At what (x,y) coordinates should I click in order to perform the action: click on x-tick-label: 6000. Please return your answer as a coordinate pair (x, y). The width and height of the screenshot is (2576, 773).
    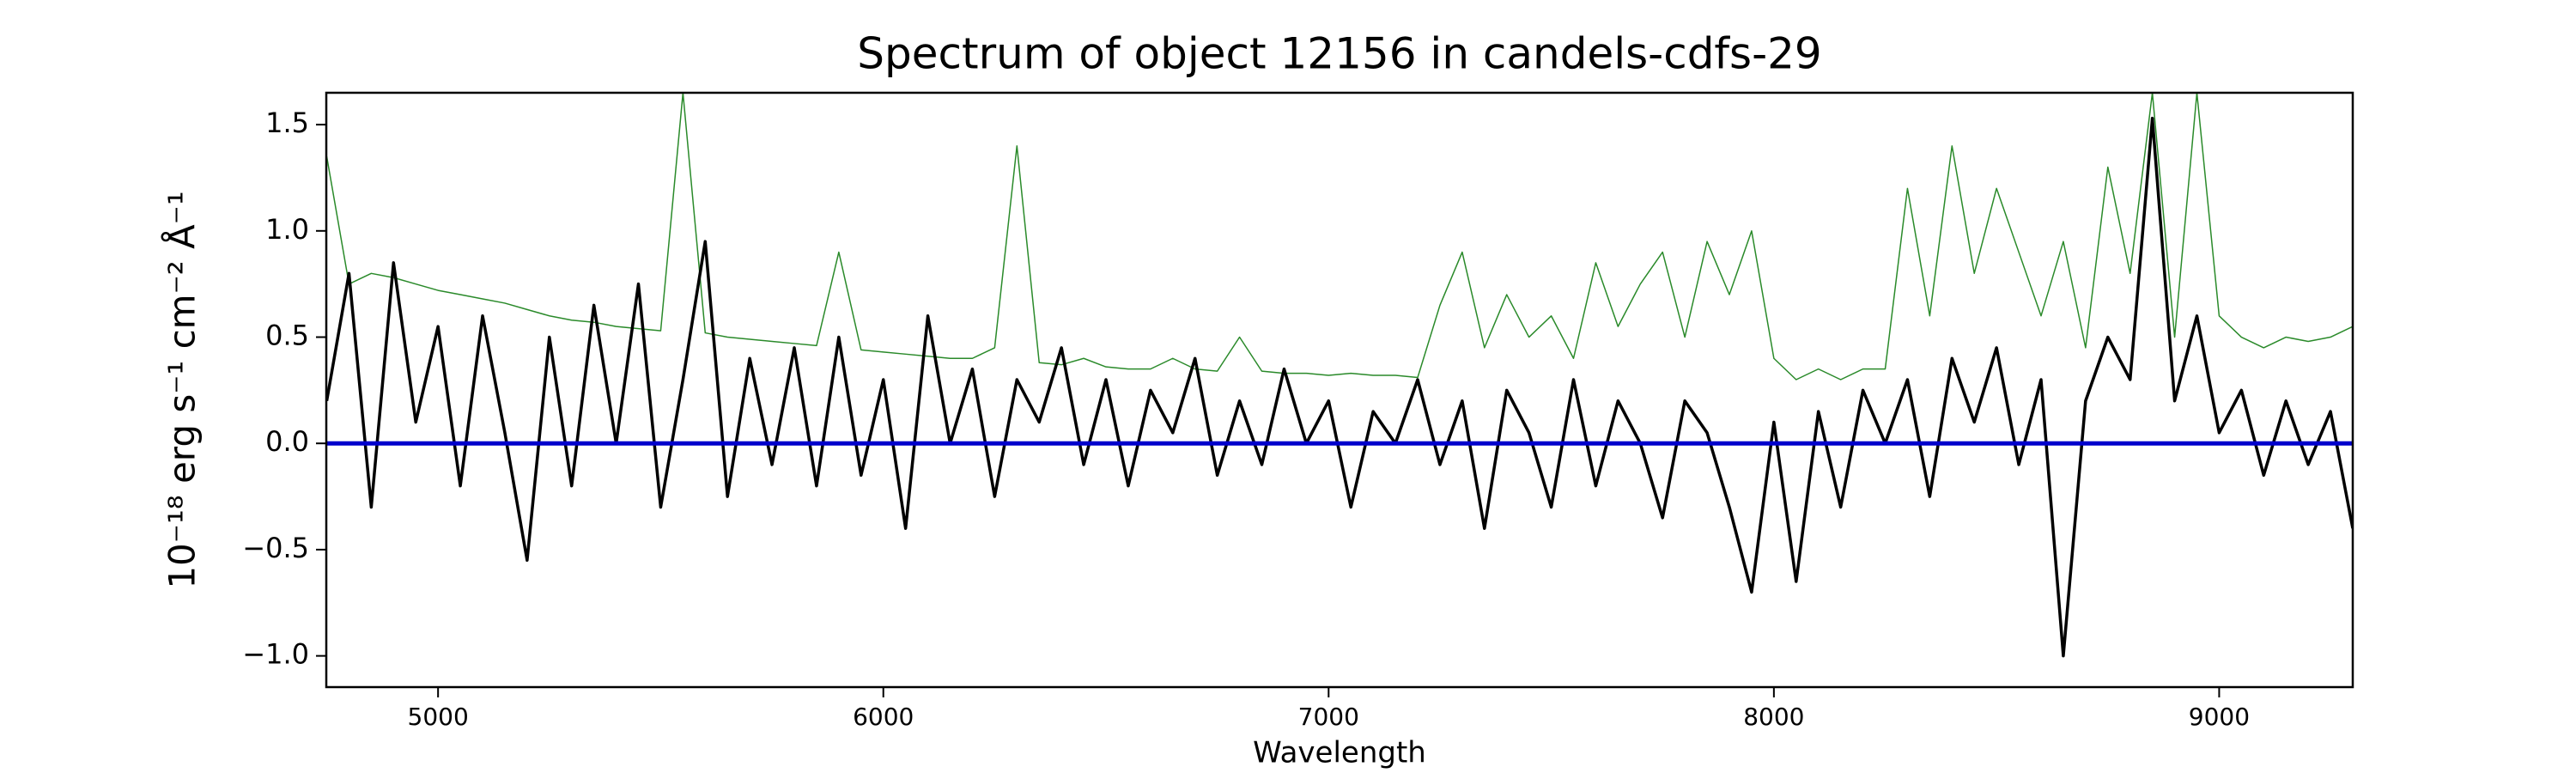
    Looking at the image, I should click on (884, 717).